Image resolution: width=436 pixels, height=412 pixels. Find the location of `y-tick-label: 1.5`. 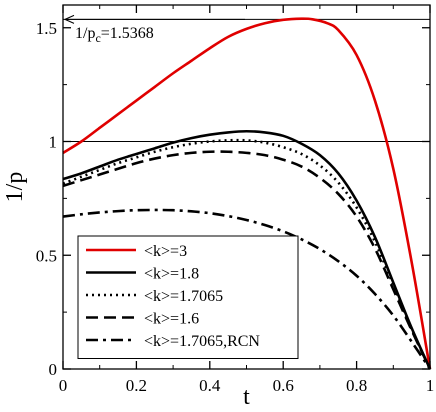

y-tick-label: 1.5 is located at coordinates (46, 28).